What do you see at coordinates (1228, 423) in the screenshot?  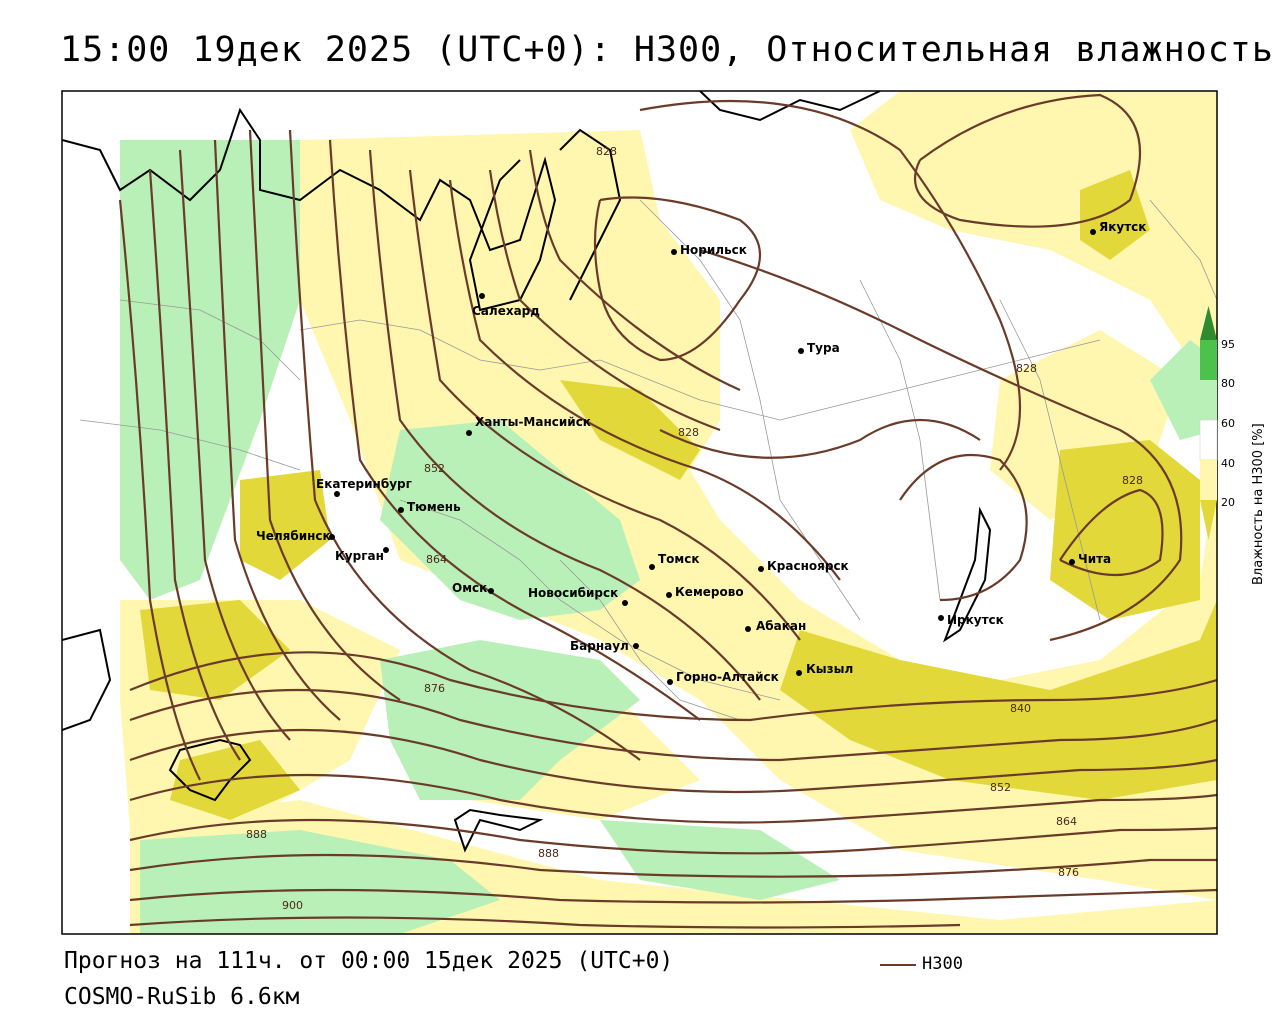 I see `colorbar-tick: 60` at bounding box center [1228, 423].